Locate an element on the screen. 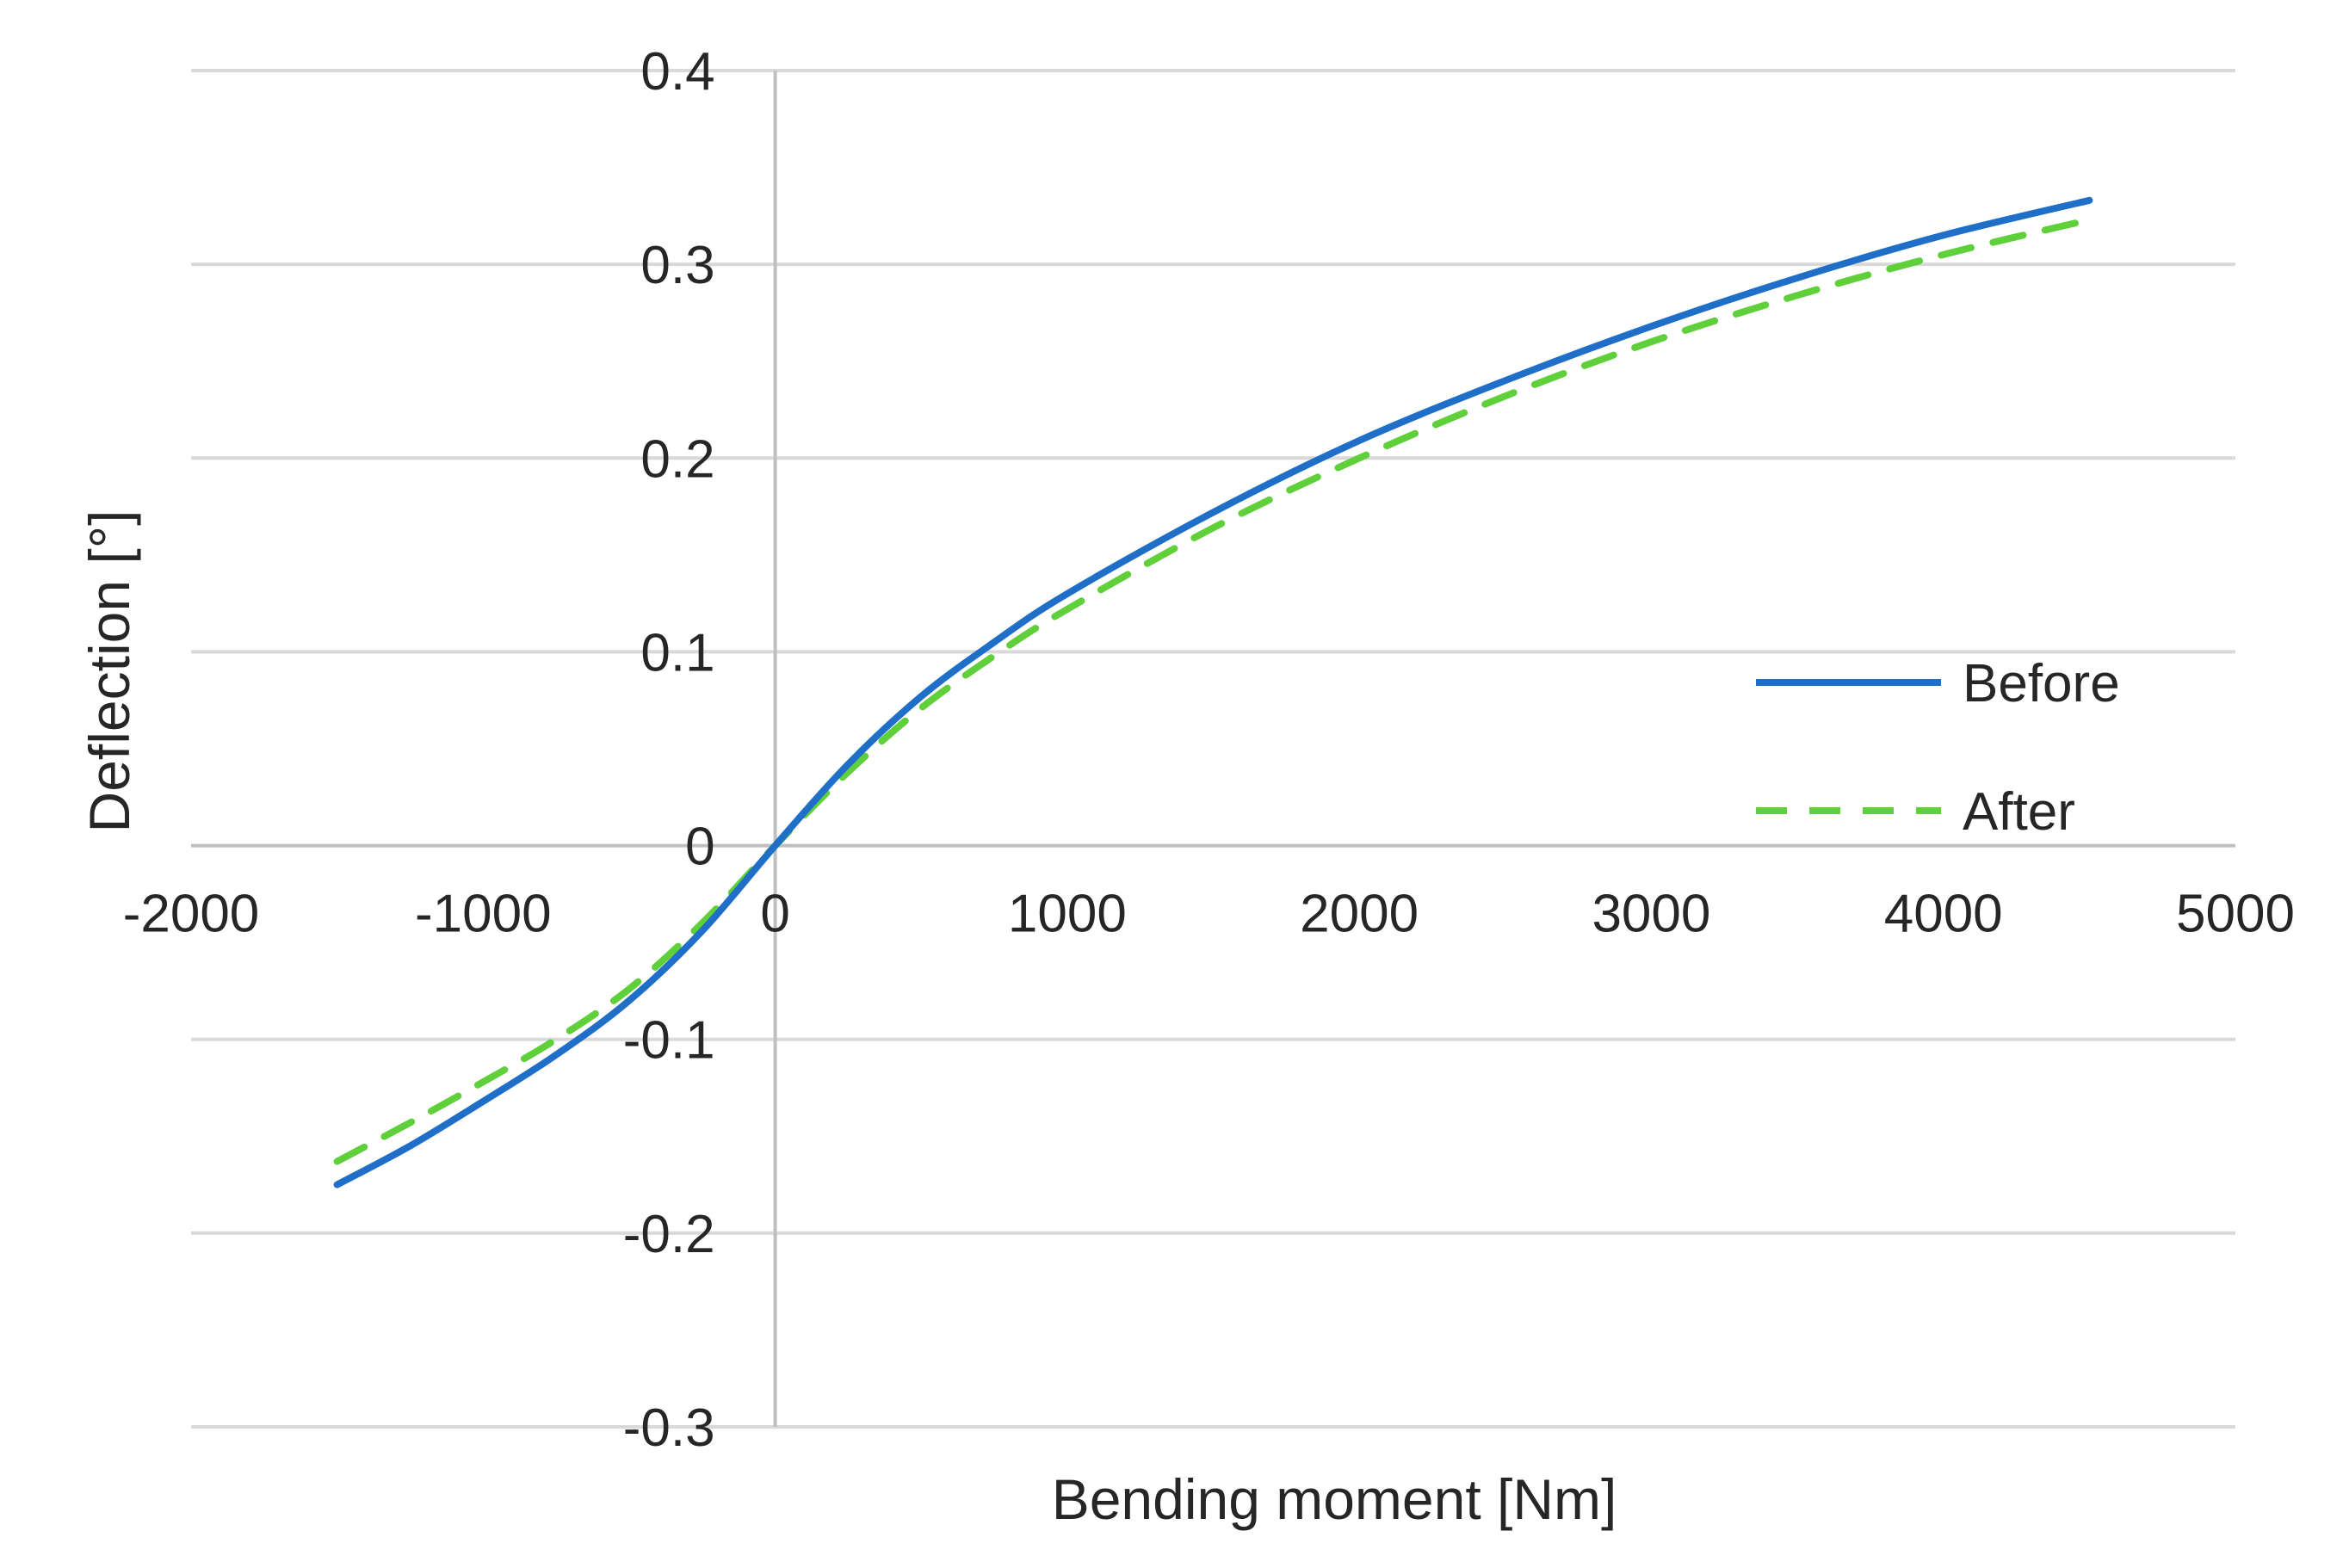  x-tick-label: -1000 is located at coordinates (484, 915).